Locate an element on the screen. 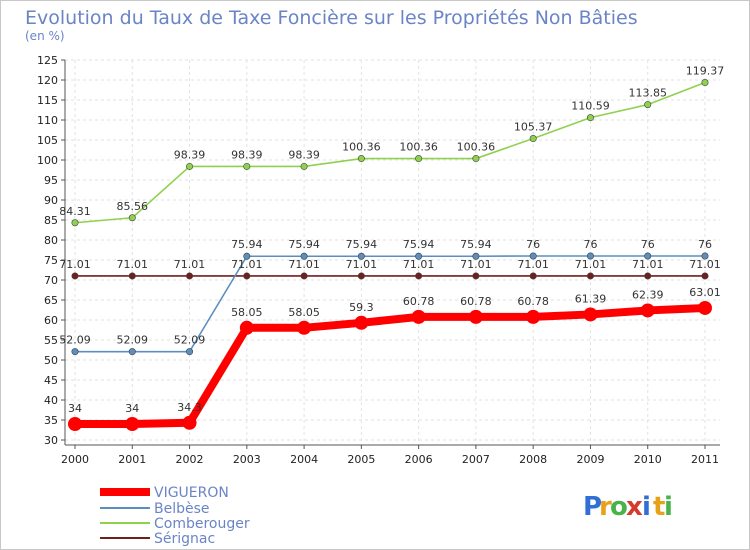  ytick-label-90: 90 is located at coordinates (51, 200).